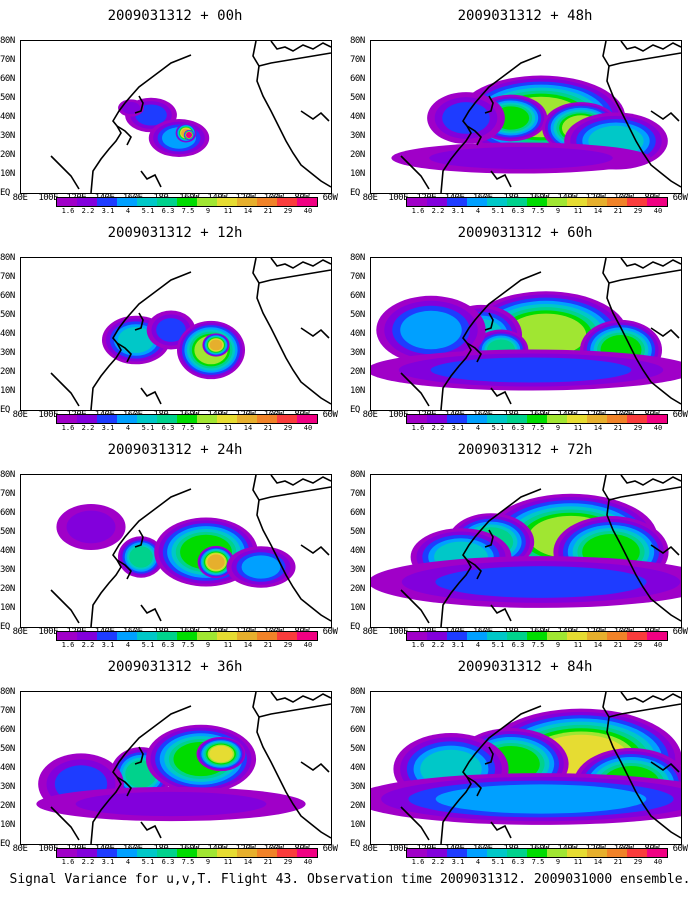 The width and height of the screenshot is (700, 900). Describe the element at coordinates (175, 450) in the screenshot. I see `panel-title: 2009031312 + 24h` at that location.